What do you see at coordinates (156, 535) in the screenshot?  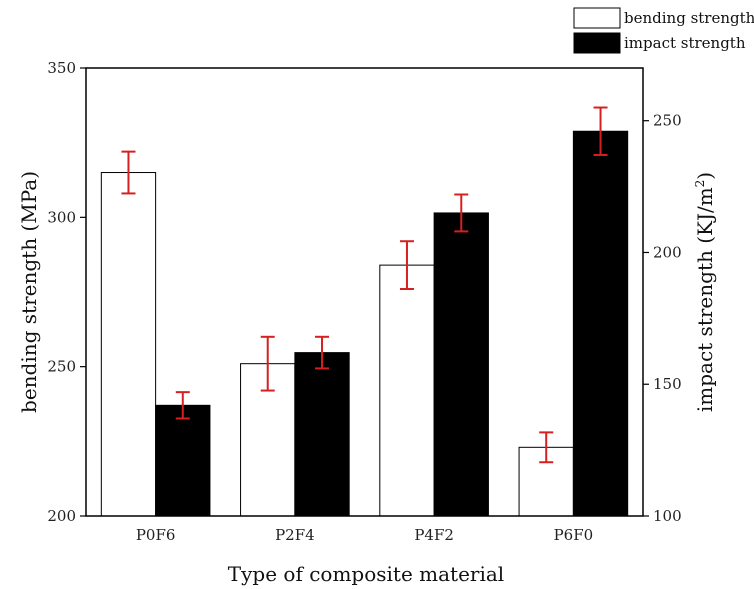 I see `x-tick-label-p0f6: P0F6` at bounding box center [156, 535].